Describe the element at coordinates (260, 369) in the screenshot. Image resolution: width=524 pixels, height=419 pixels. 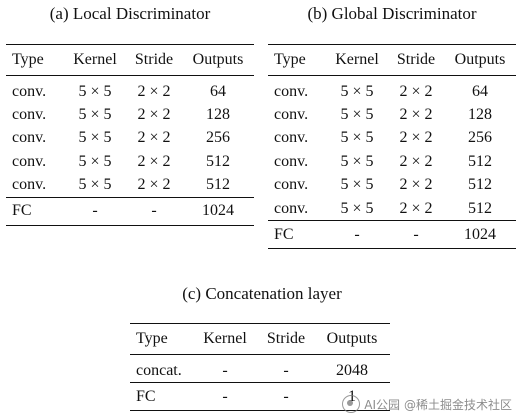
I see `table-row: concat. - - 2048` at that location.